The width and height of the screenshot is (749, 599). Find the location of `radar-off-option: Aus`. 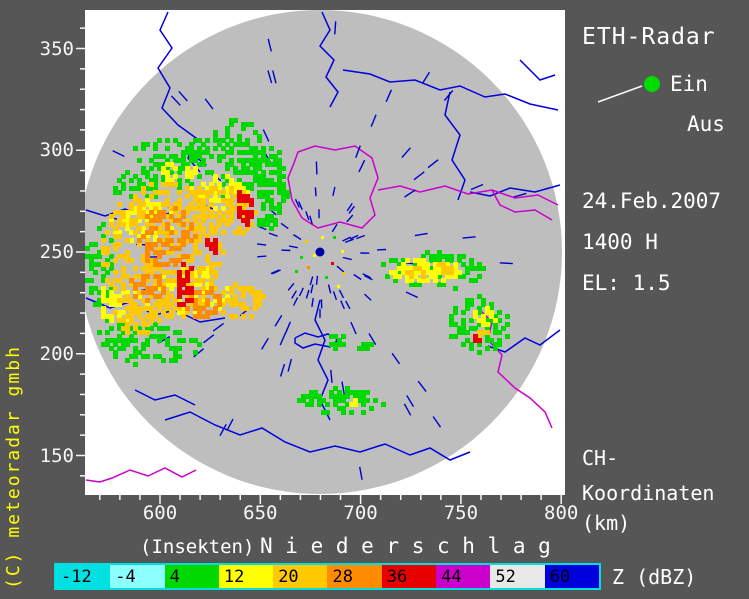

radar-off-option: Aus is located at coordinates (706, 124).